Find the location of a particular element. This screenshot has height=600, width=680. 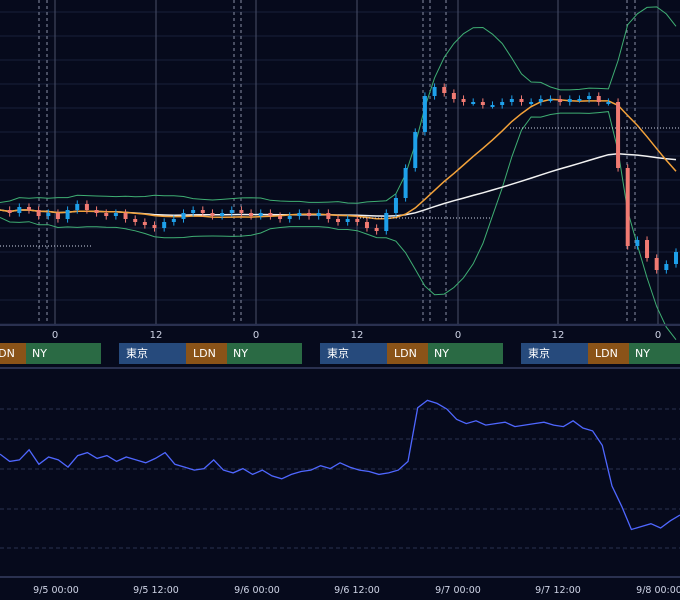

date-tick-label: 9/5 12:00 is located at coordinates (156, 590).